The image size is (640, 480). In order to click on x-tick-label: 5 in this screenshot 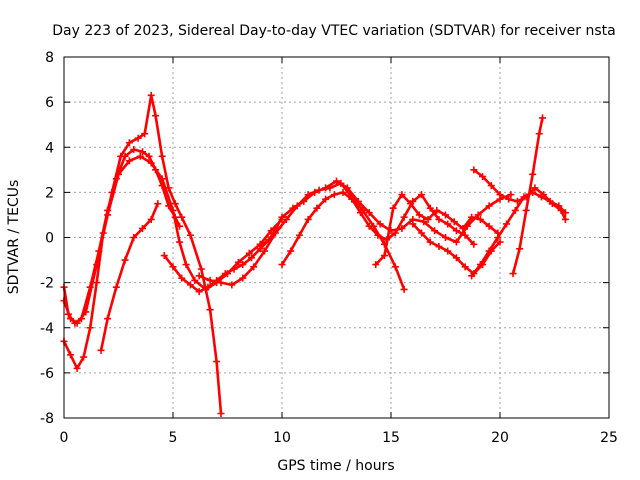, I will do `click(173, 438)`.